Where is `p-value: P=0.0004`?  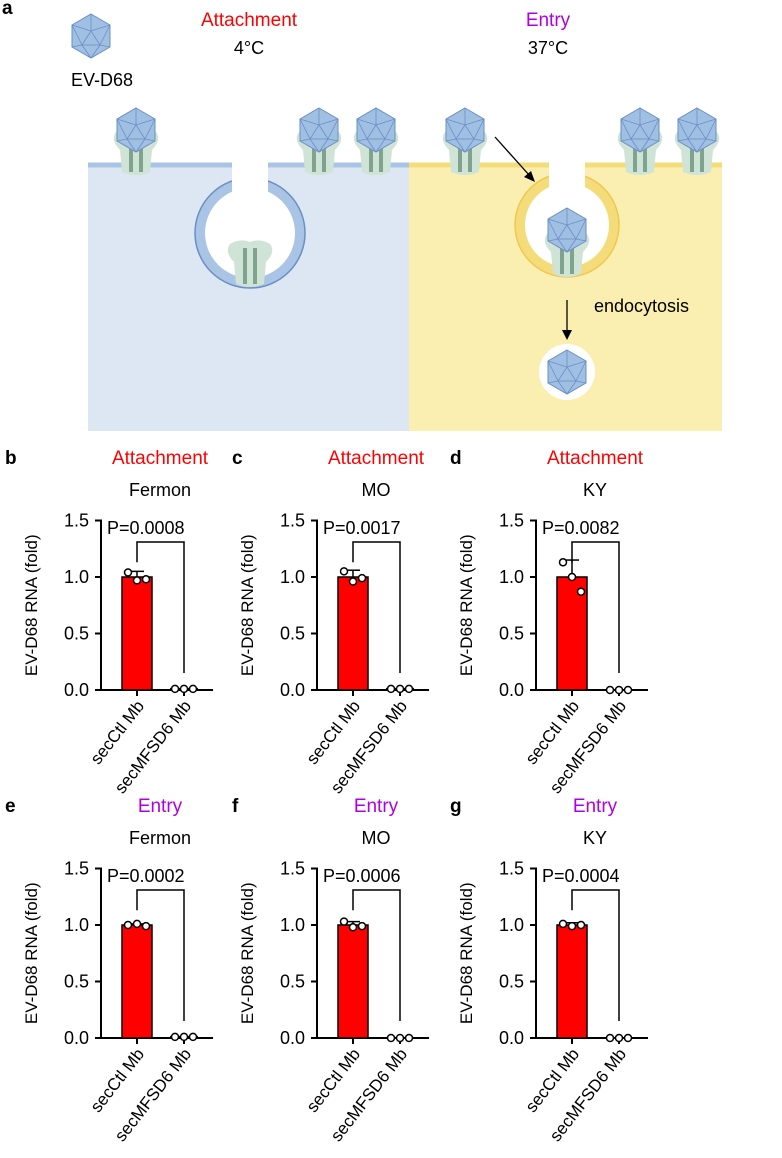
p-value: P=0.0004 is located at coordinates (581, 876).